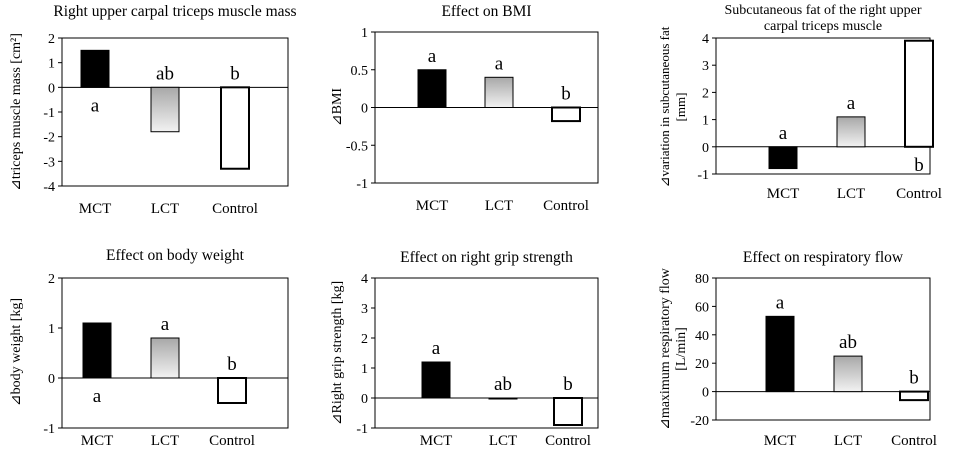 The image size is (957, 451). I want to click on chart-title: Effect on respiratory flow, so click(823, 257).